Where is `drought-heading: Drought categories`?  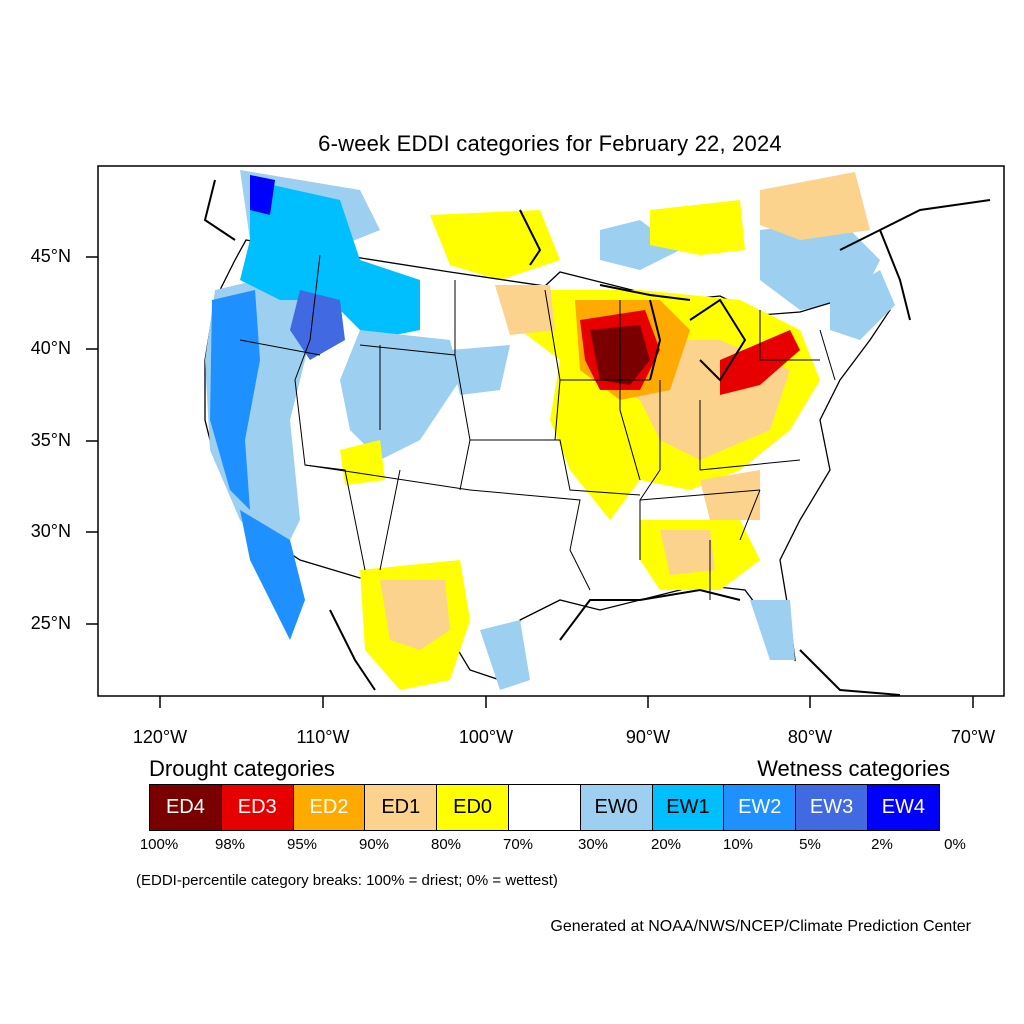
drought-heading: Drought categories is located at coordinates (242, 768).